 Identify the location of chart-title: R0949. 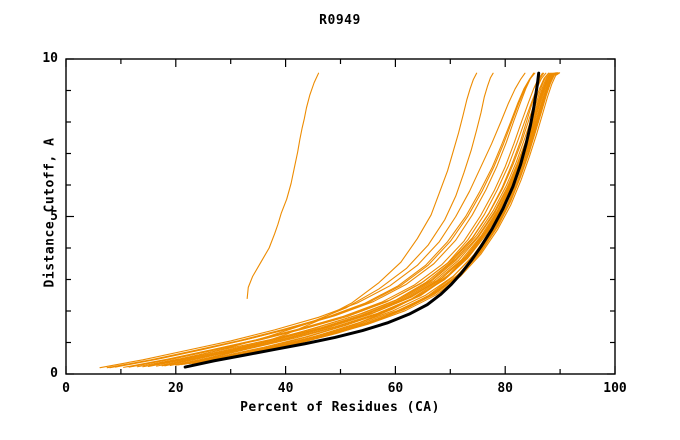
(340, 20).